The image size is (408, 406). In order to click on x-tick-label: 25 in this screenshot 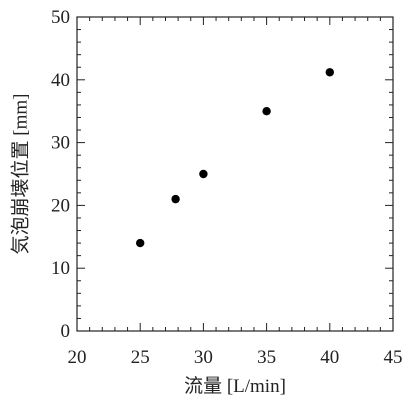, I will do `click(140, 357)`.